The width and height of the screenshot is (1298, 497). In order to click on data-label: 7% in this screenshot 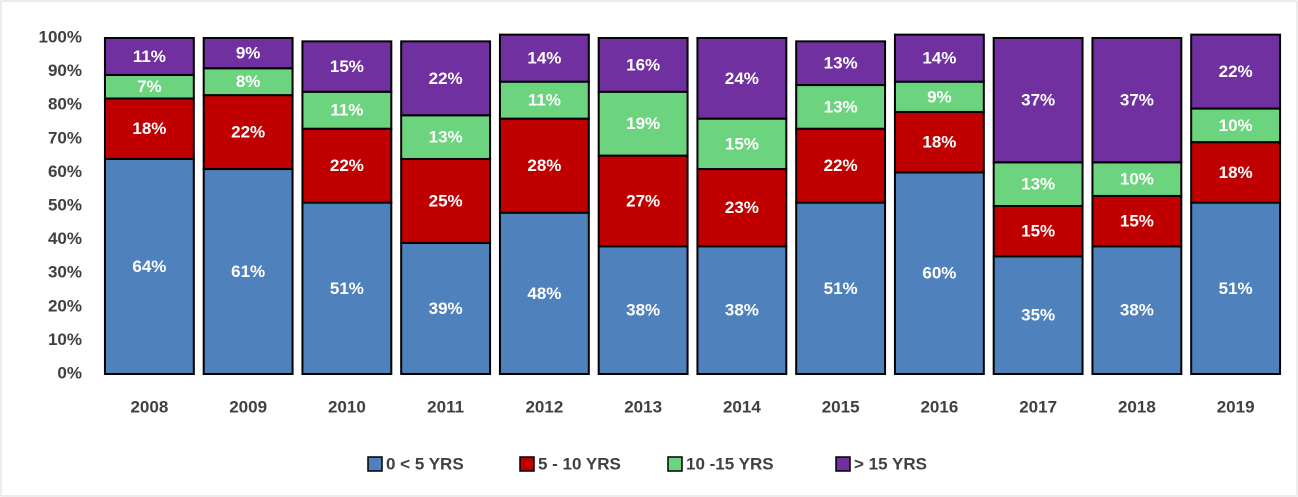, I will do `click(149, 86)`.